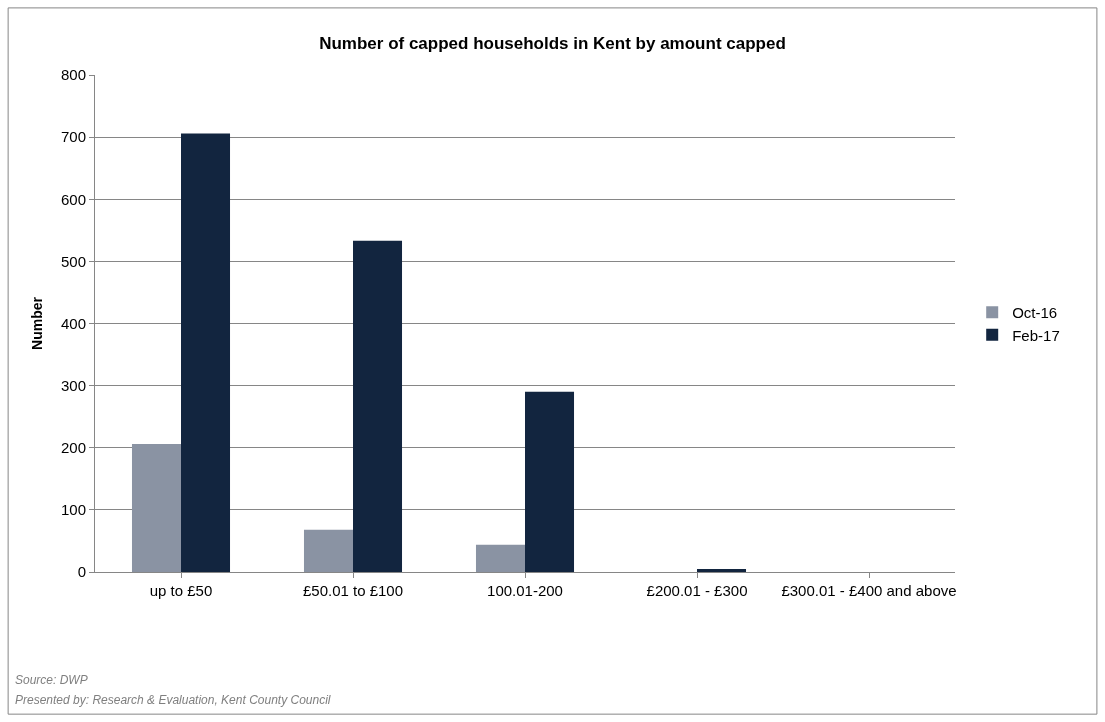 The height and width of the screenshot is (722, 1105). What do you see at coordinates (73, 385) in the screenshot?
I see `y-tick-label: 300` at bounding box center [73, 385].